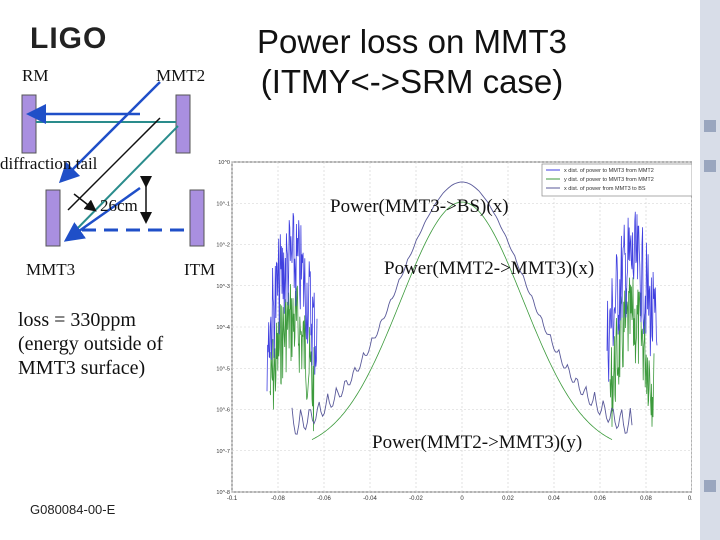 The width and height of the screenshot is (720, 540). I want to click on x-tick-label: -0.06, so click(324, 498).